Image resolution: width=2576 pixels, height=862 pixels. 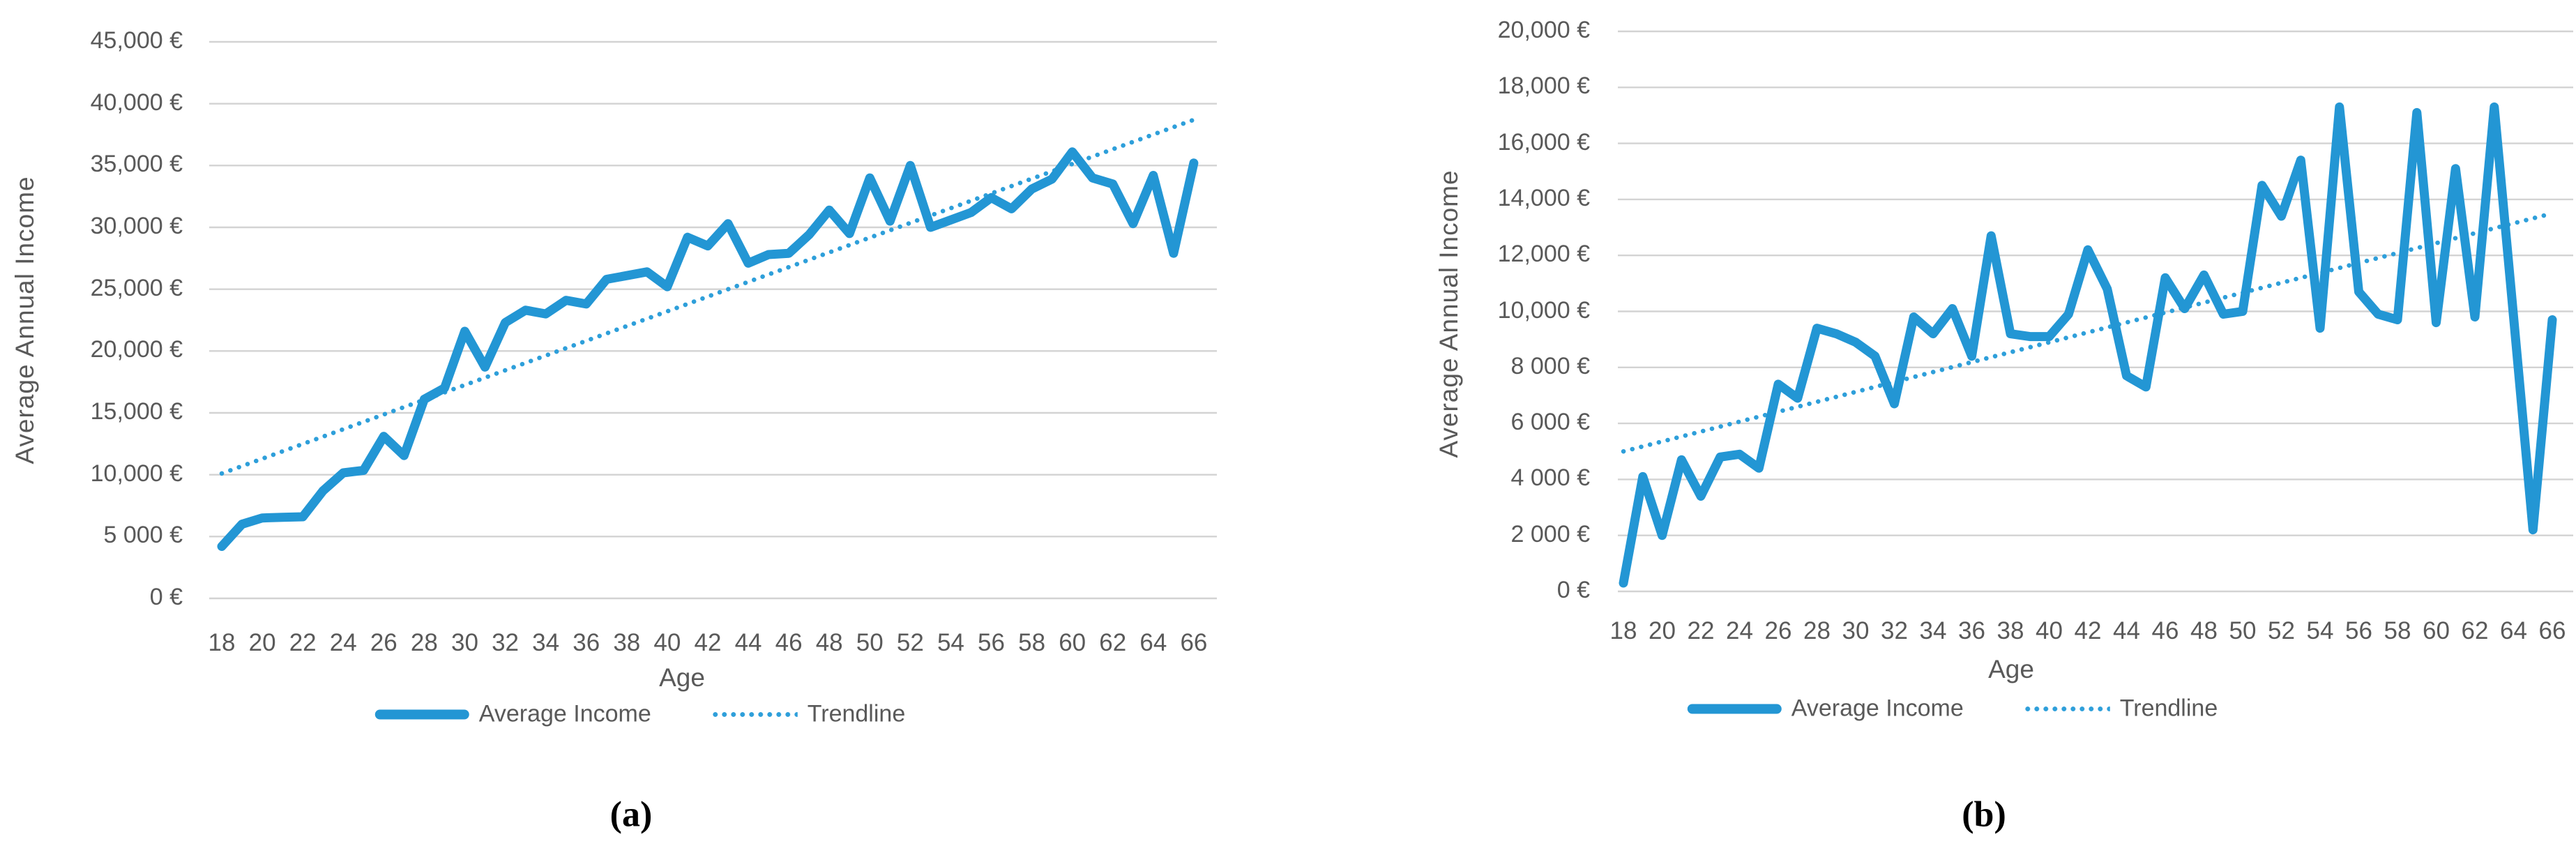 What do you see at coordinates (631, 814) in the screenshot?
I see `caption-a: (a)` at bounding box center [631, 814].